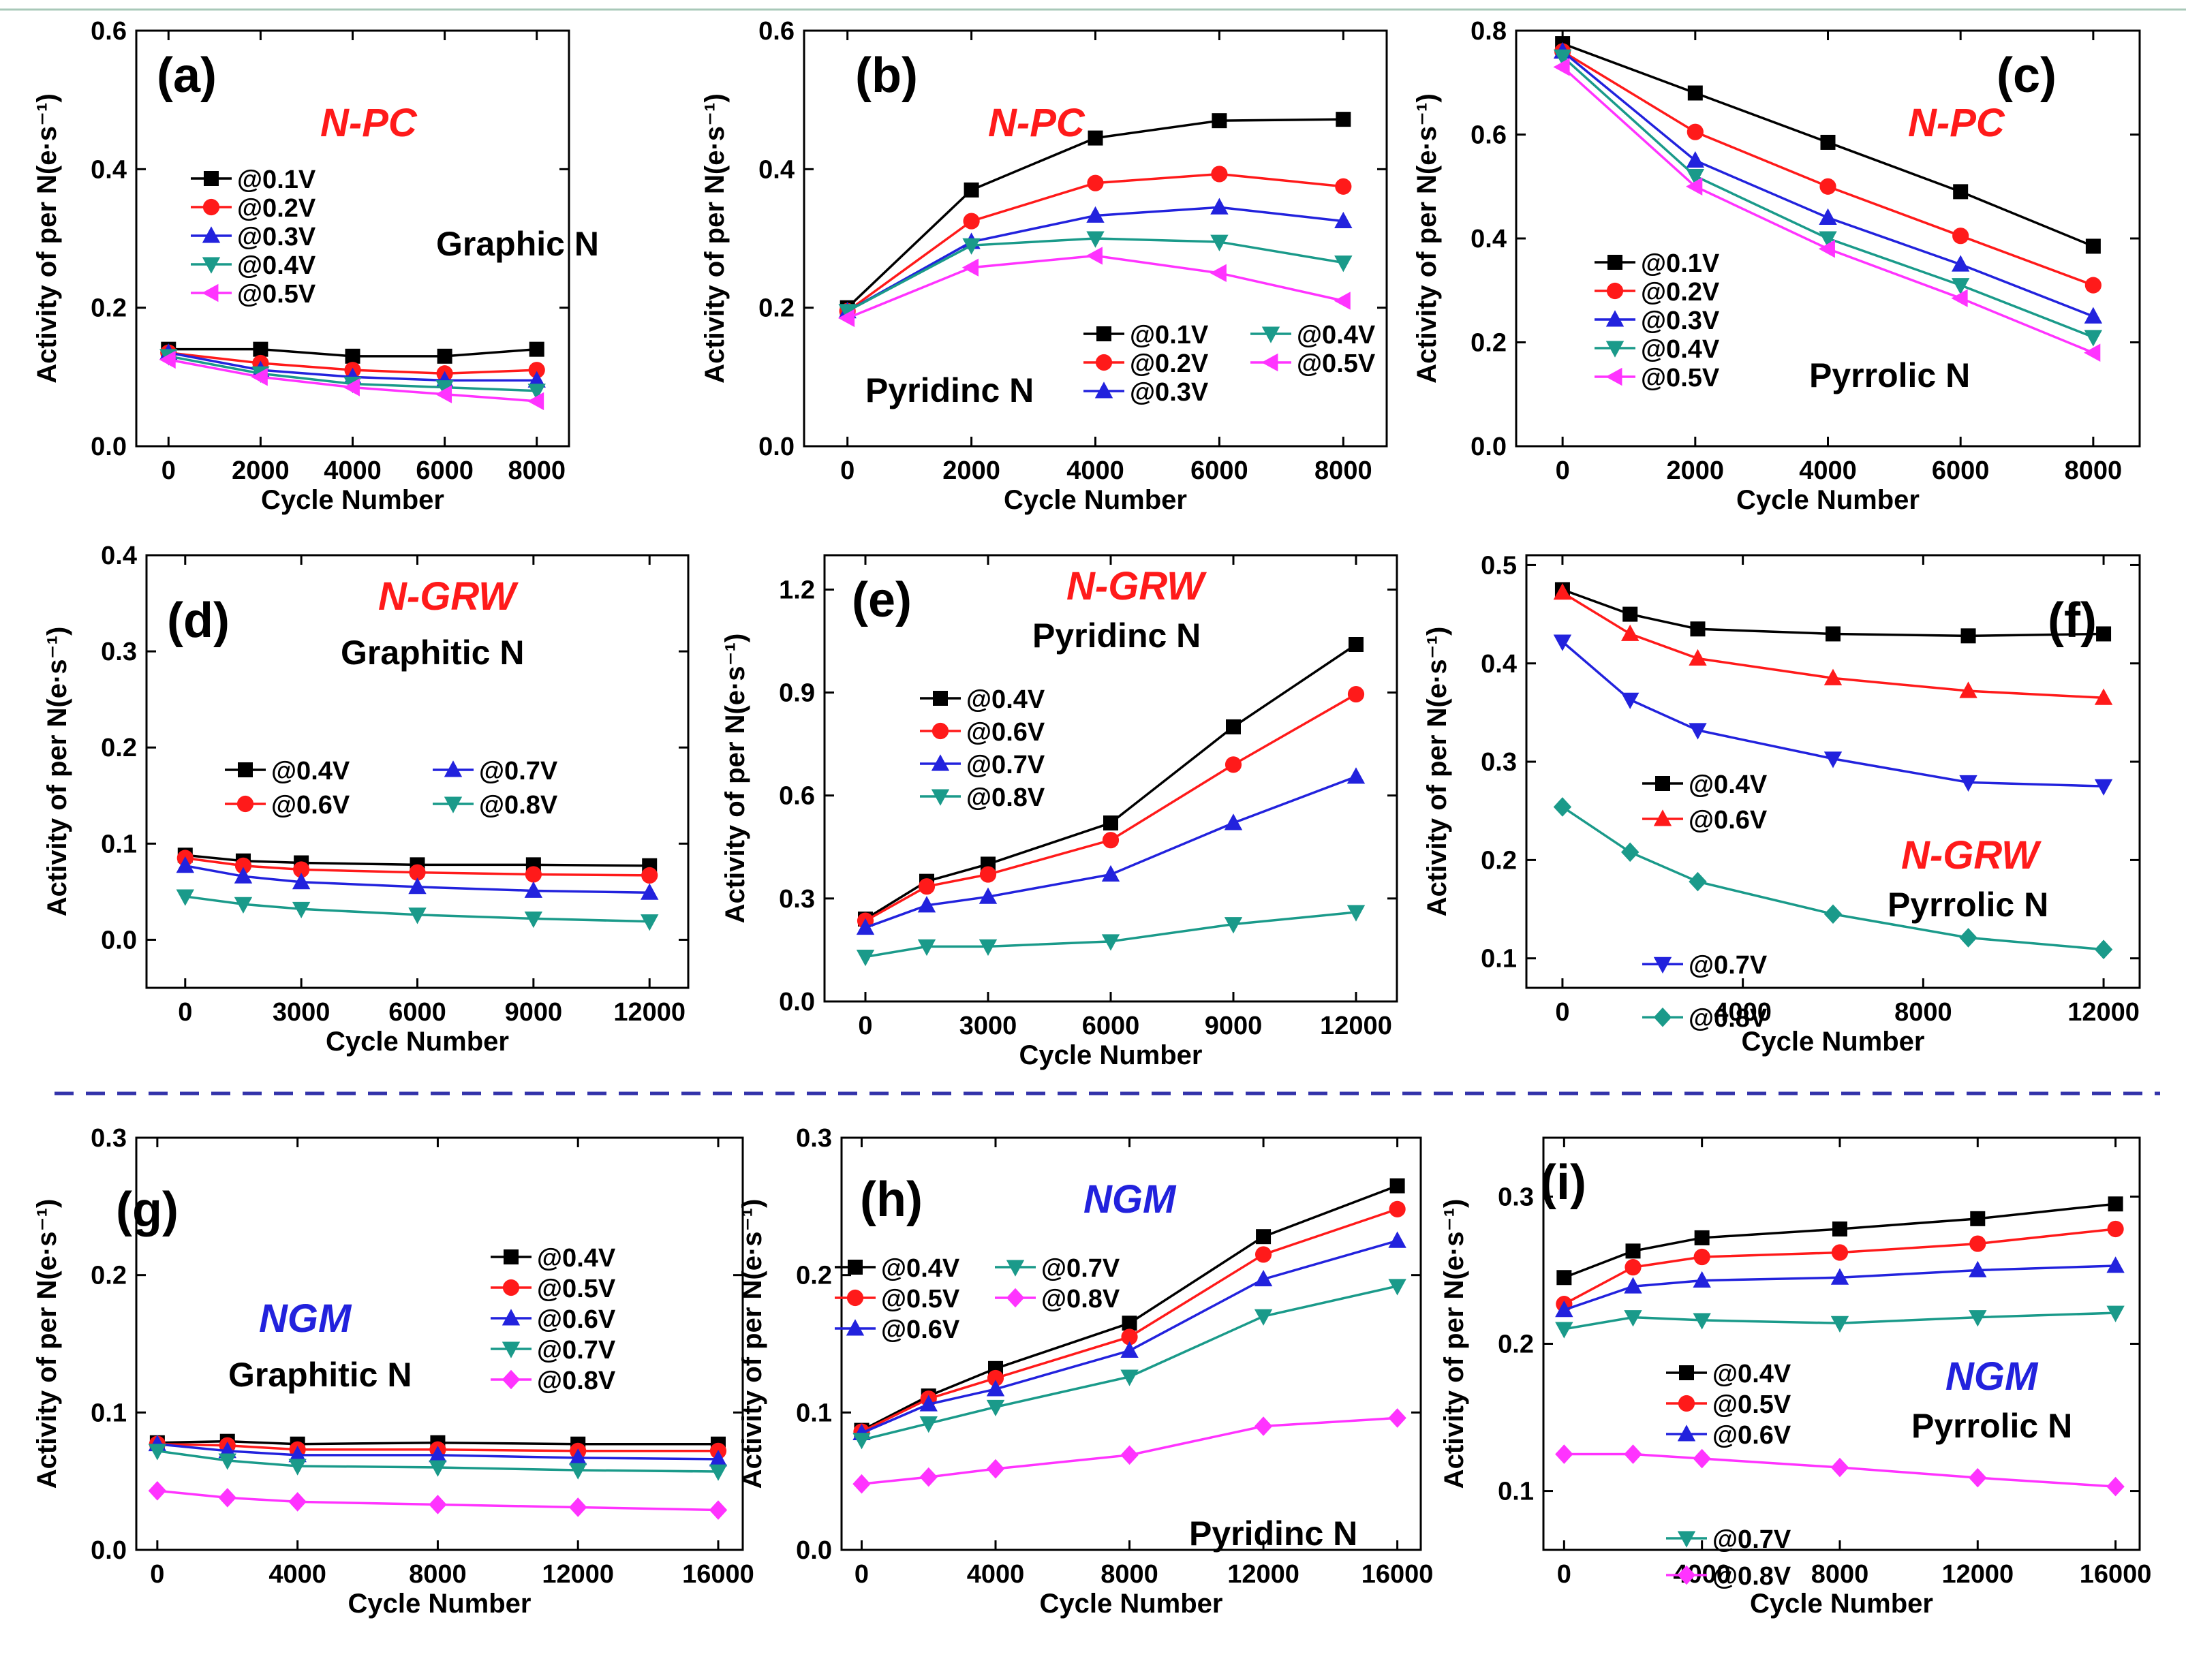 Image resolution: width=2186 pixels, height=1680 pixels. What do you see at coordinates (1489, 239) in the screenshot?
I see `y-tick-label: 0.4` at bounding box center [1489, 239].